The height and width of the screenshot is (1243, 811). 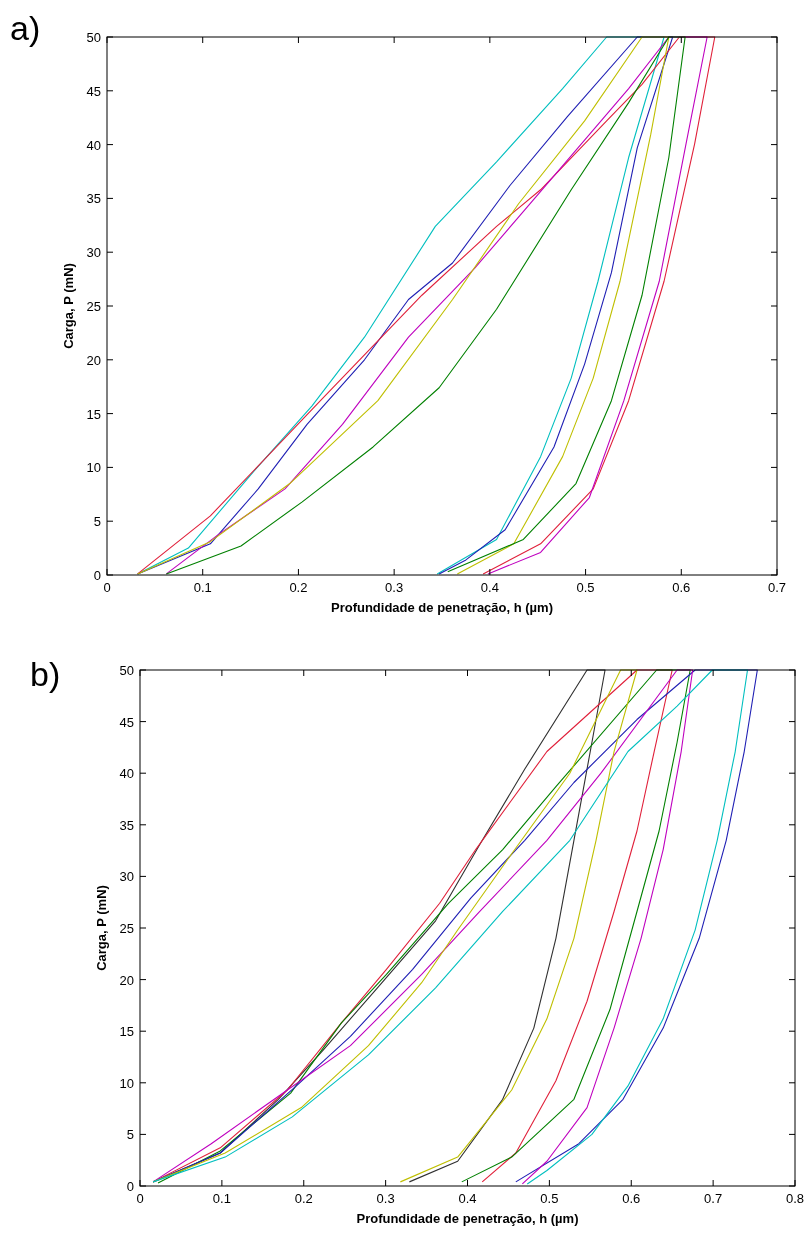 I want to click on chart-title: a), so click(x=25, y=28).